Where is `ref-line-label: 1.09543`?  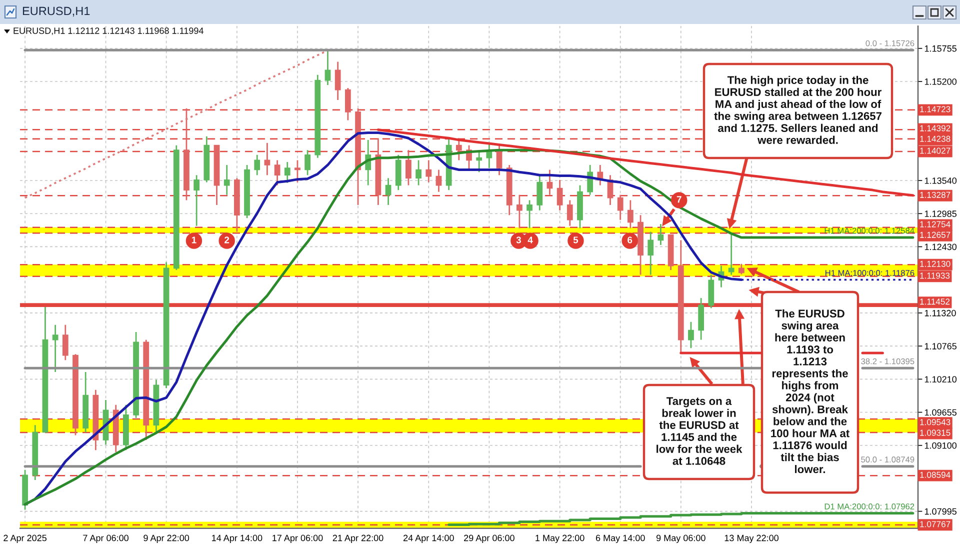
ref-line-label: 1.09543 is located at coordinates (935, 422).